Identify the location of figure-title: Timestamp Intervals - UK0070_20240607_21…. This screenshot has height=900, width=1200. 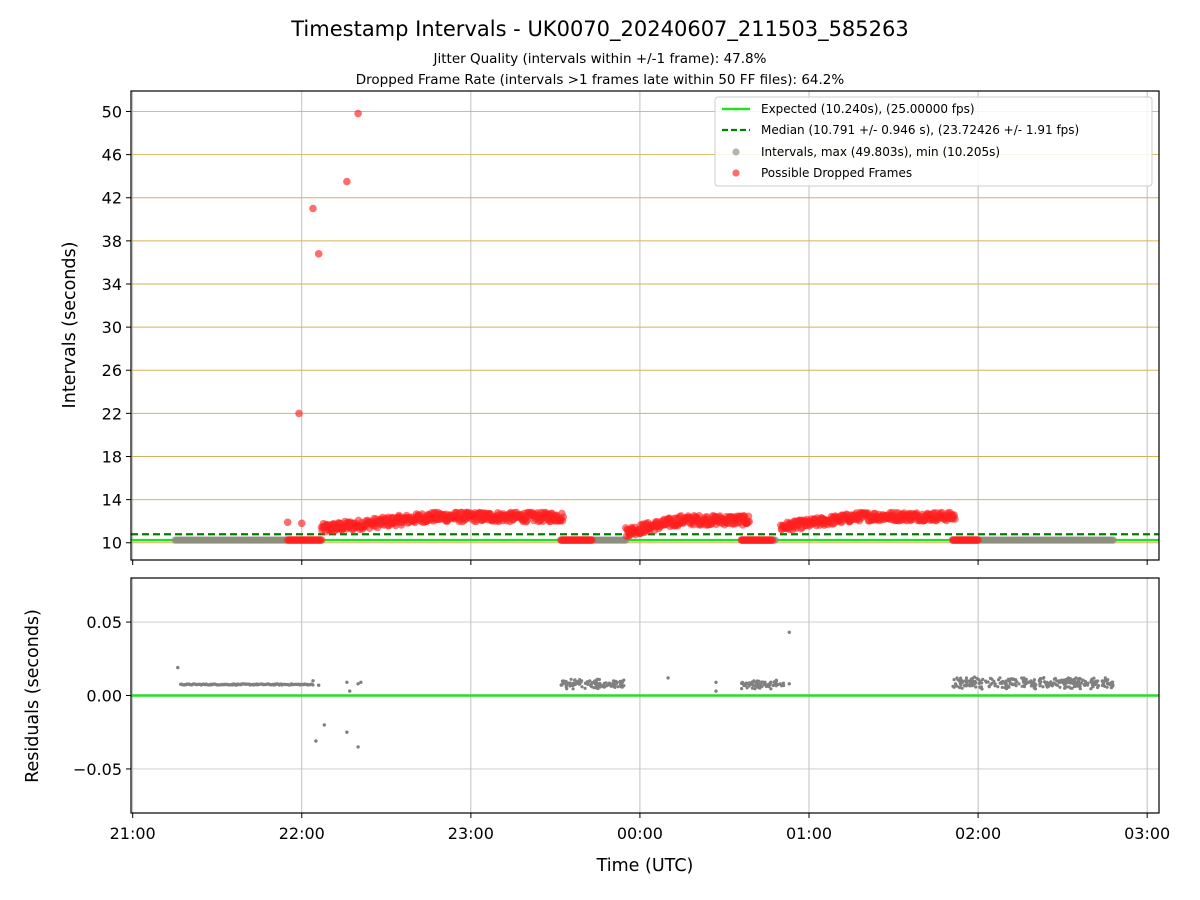
(599, 29).